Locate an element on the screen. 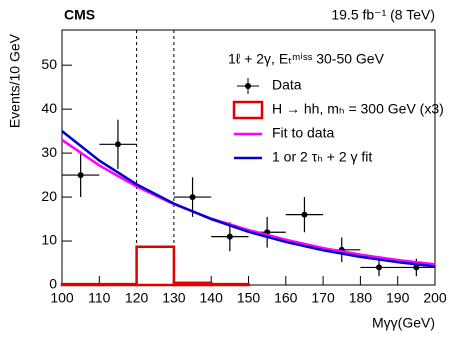  chart-title: CMS is located at coordinates (79, 15).